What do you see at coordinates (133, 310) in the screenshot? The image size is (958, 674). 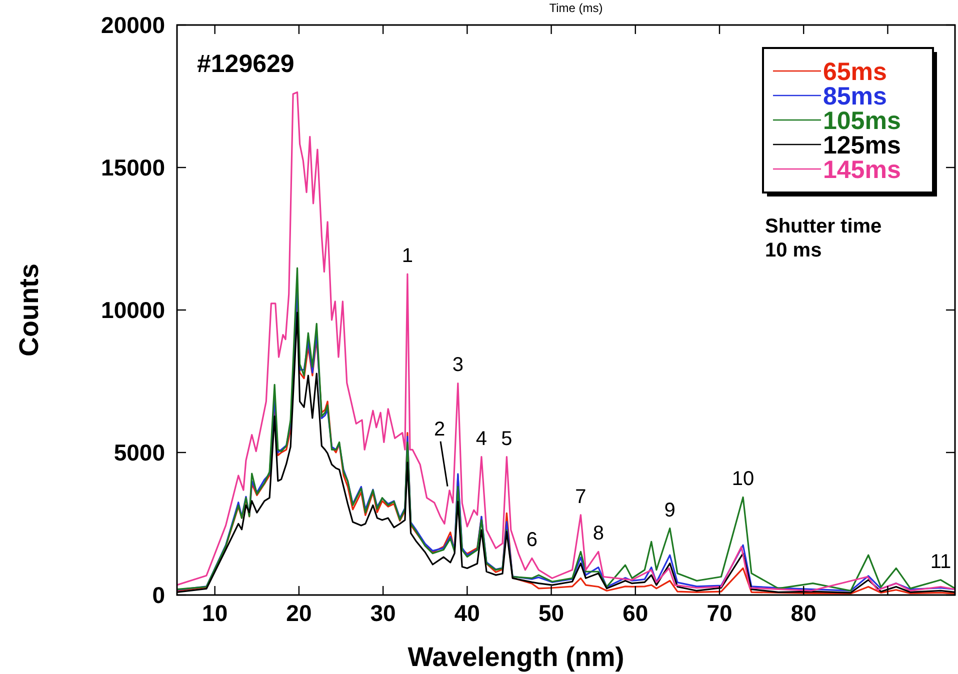 I see `y-tick-label: 10000` at bounding box center [133, 310].